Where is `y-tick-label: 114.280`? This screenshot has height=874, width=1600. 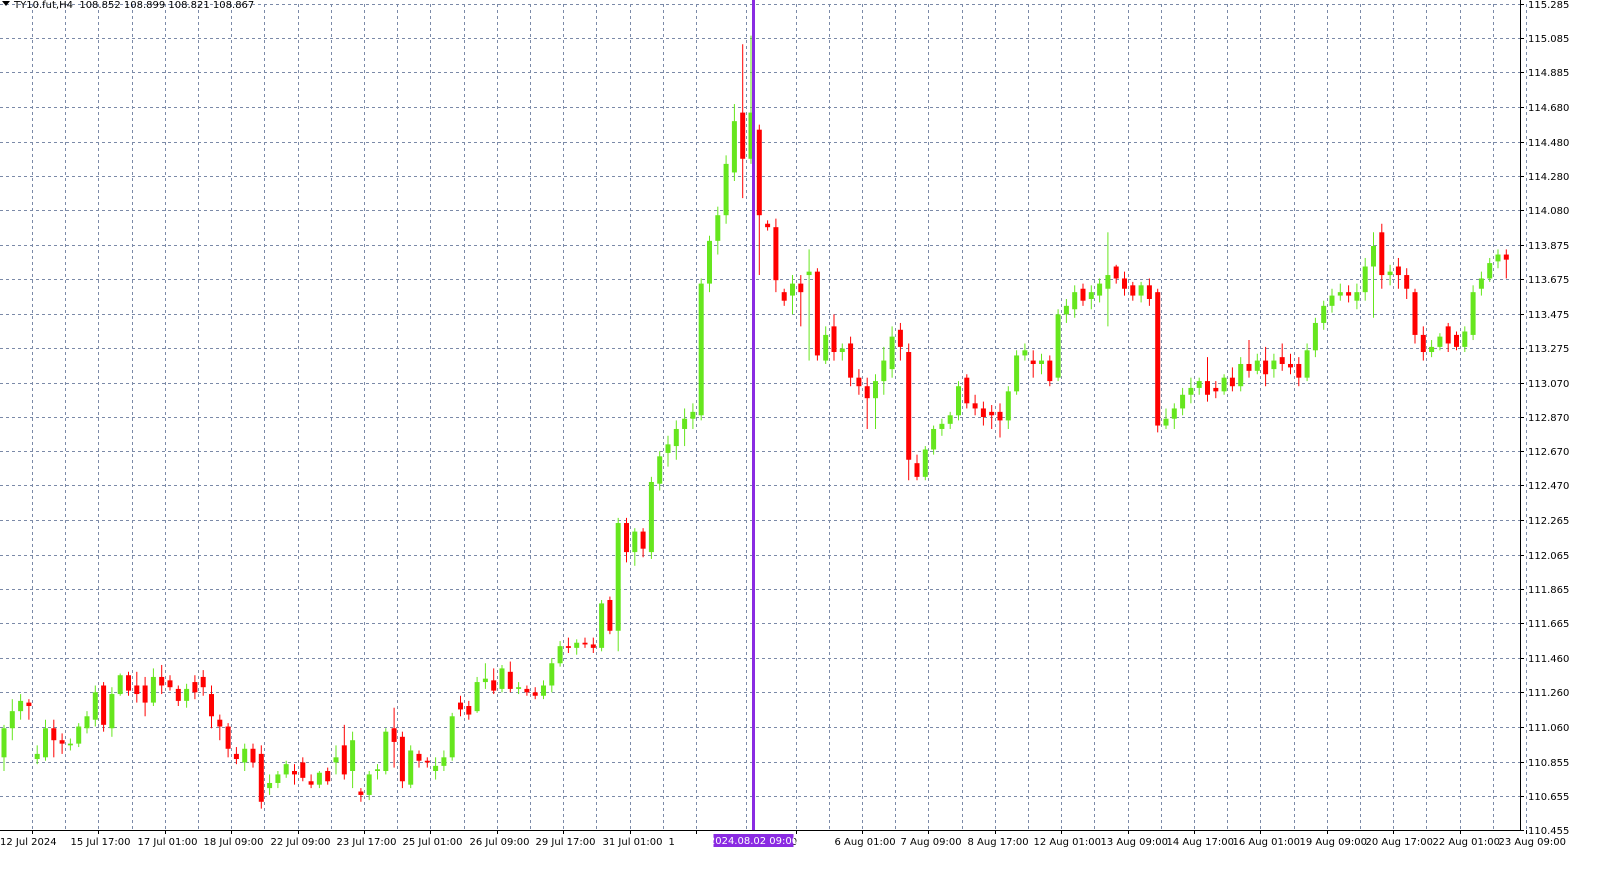 y-tick-label: 114.280 is located at coordinates (1548, 177).